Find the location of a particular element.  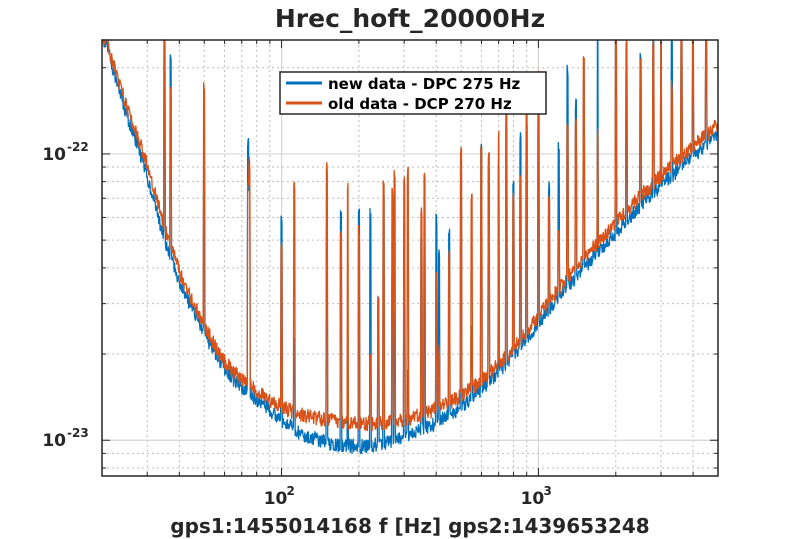

legend-box is located at coordinates (413, 93).